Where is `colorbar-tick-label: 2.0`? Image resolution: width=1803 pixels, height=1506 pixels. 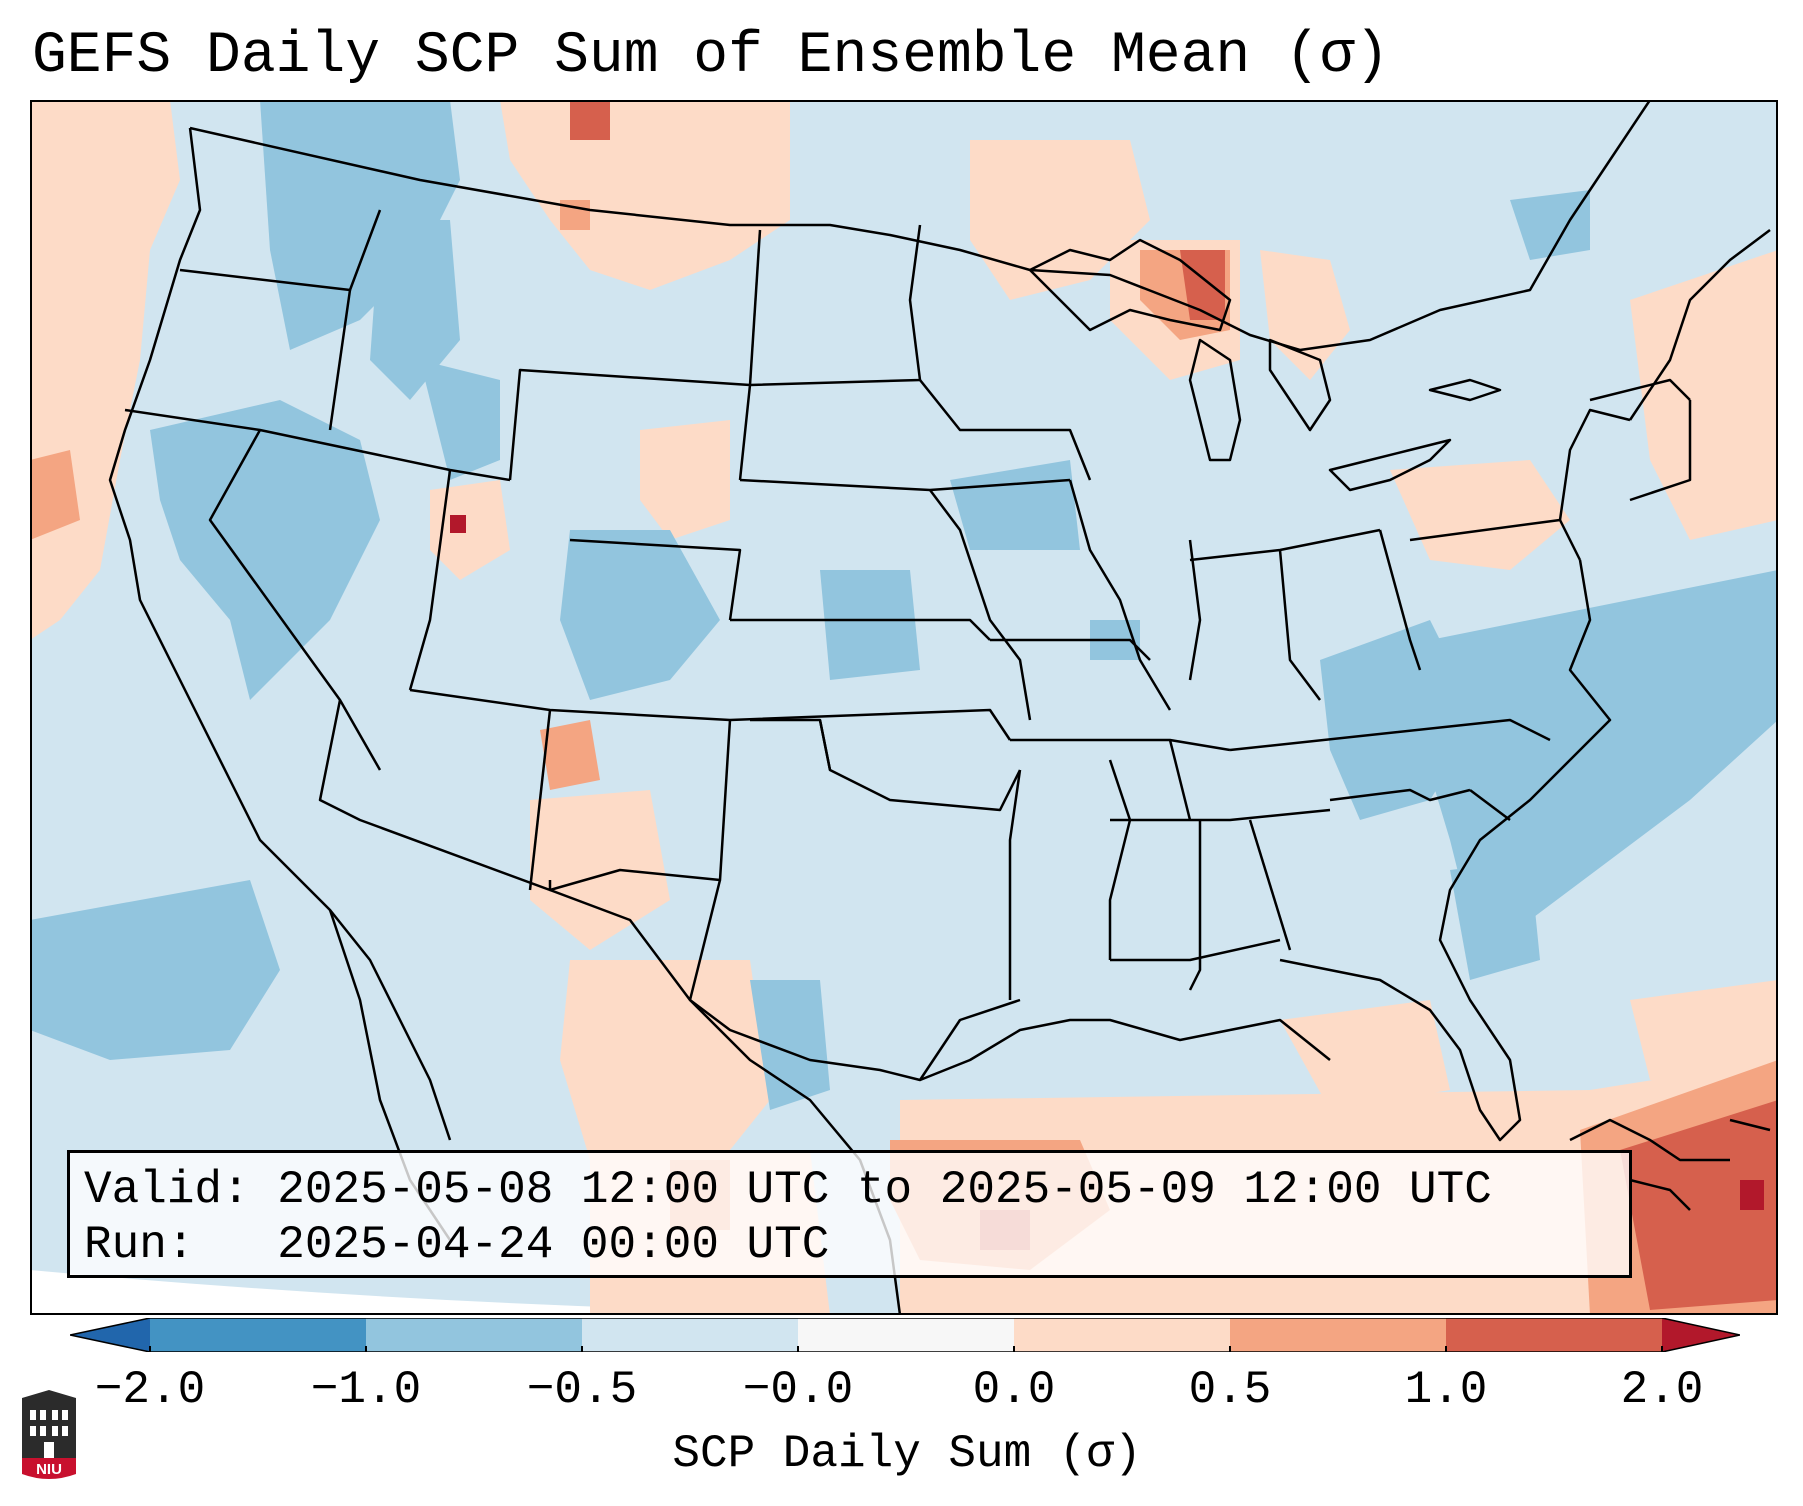
colorbar-tick-label: 2.0 is located at coordinates (1662, 1390).